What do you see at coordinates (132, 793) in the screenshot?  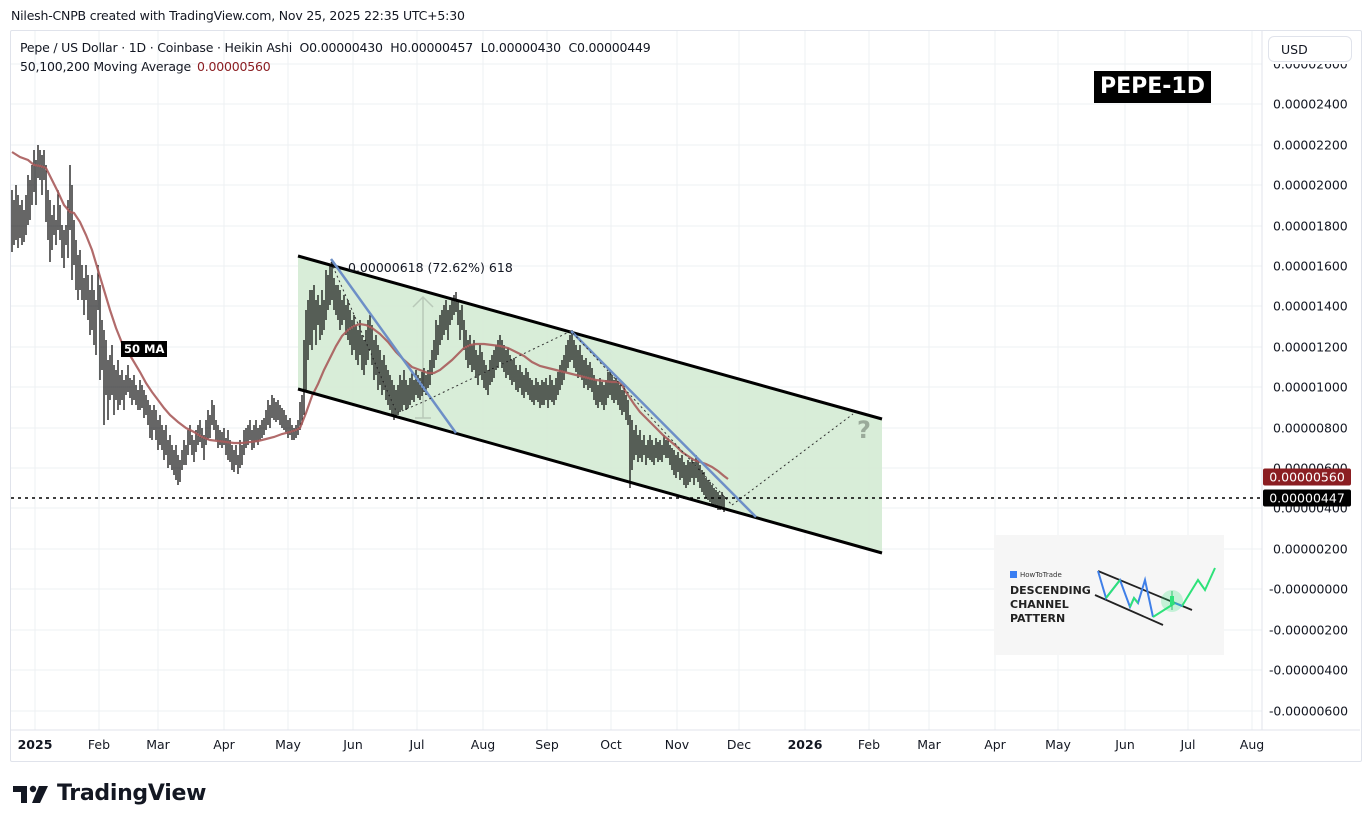 I see `tradingview-logo-text: TradingView` at bounding box center [132, 793].